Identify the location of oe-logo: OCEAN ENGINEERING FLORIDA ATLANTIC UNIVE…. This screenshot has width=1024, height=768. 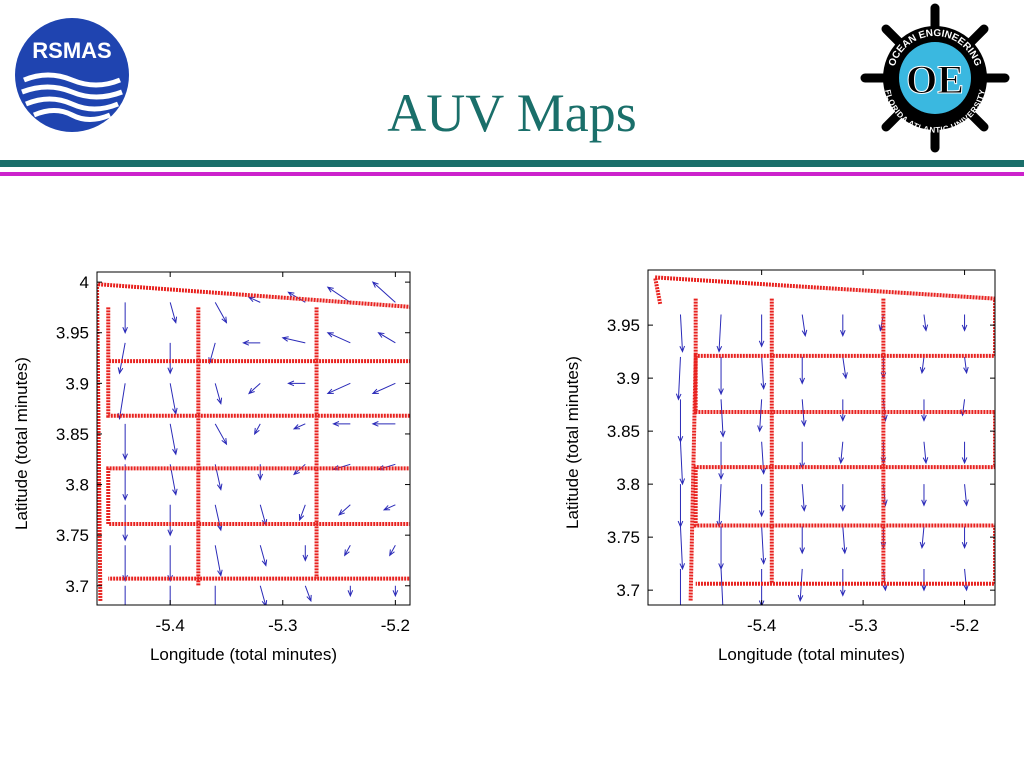
(935, 78).